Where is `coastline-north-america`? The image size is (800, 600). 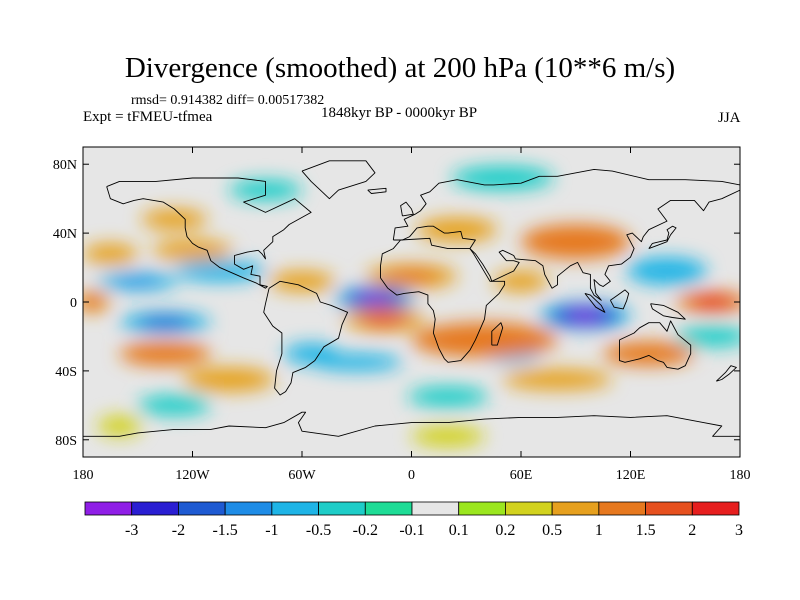
coastline-north-america is located at coordinates (209, 233).